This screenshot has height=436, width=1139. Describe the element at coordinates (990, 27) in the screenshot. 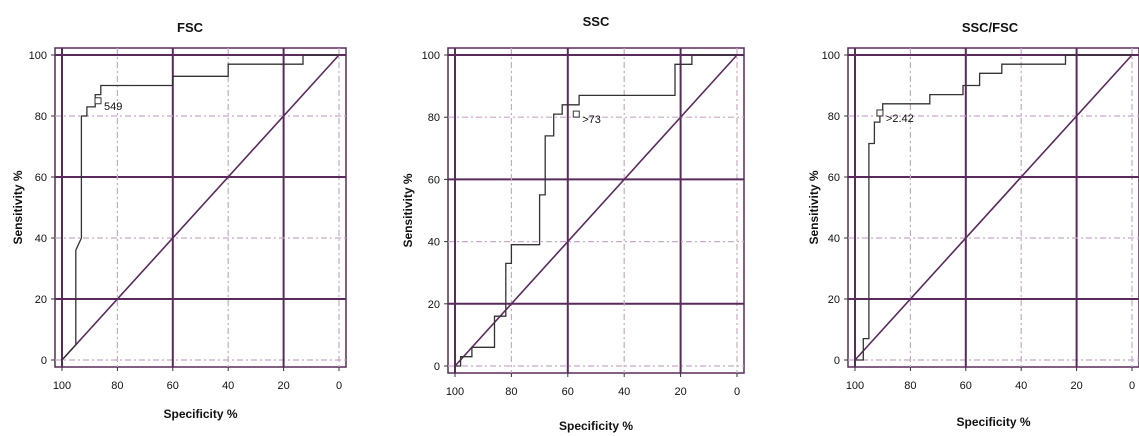

I see `panel-title: SSC/FSC` at that location.